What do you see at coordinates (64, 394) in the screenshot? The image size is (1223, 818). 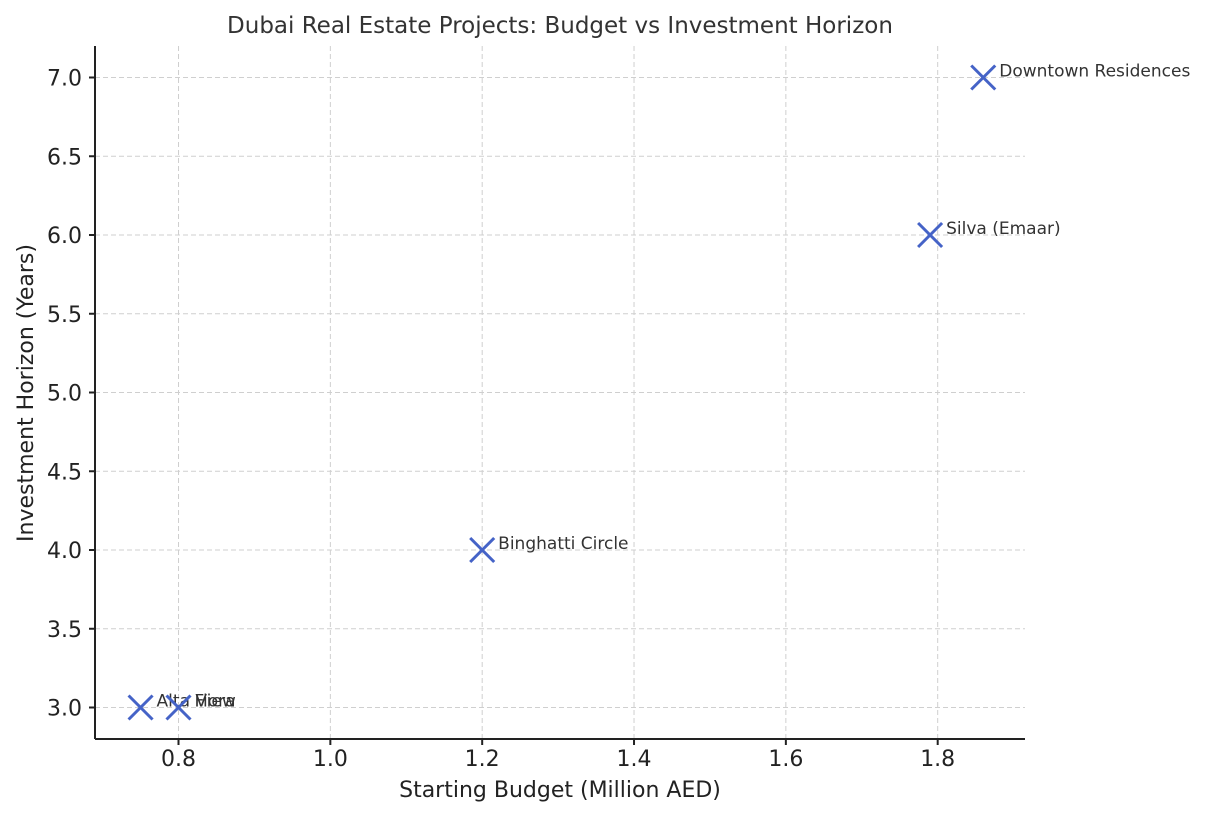 I see `y-tick-label: 5.0` at bounding box center [64, 394].